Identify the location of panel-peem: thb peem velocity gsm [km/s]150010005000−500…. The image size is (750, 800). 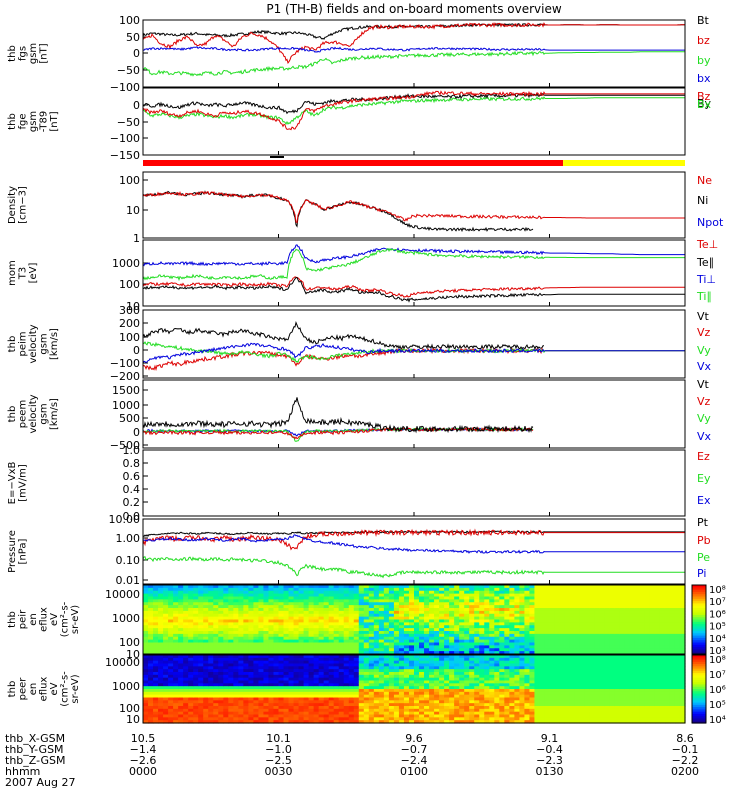
(359, 415).